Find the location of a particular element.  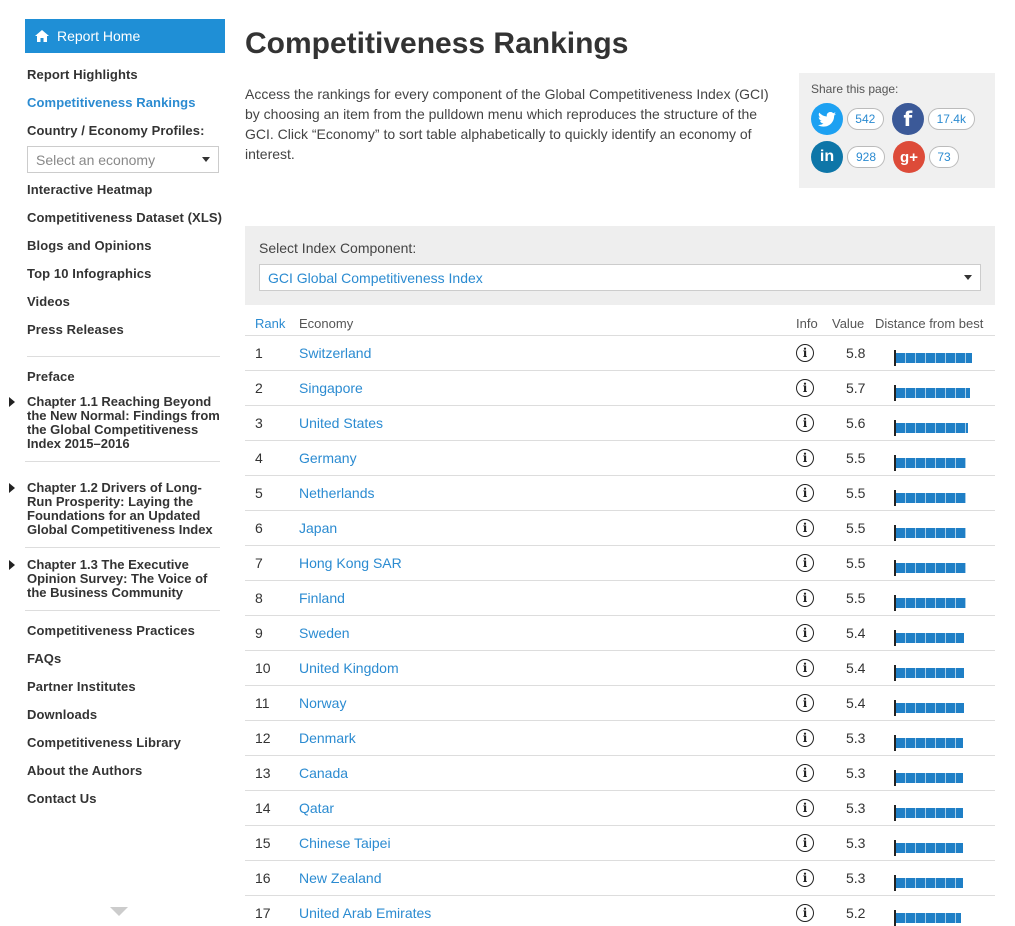

sidebar-item-report-highlights: Report Highlights is located at coordinates (82, 74).